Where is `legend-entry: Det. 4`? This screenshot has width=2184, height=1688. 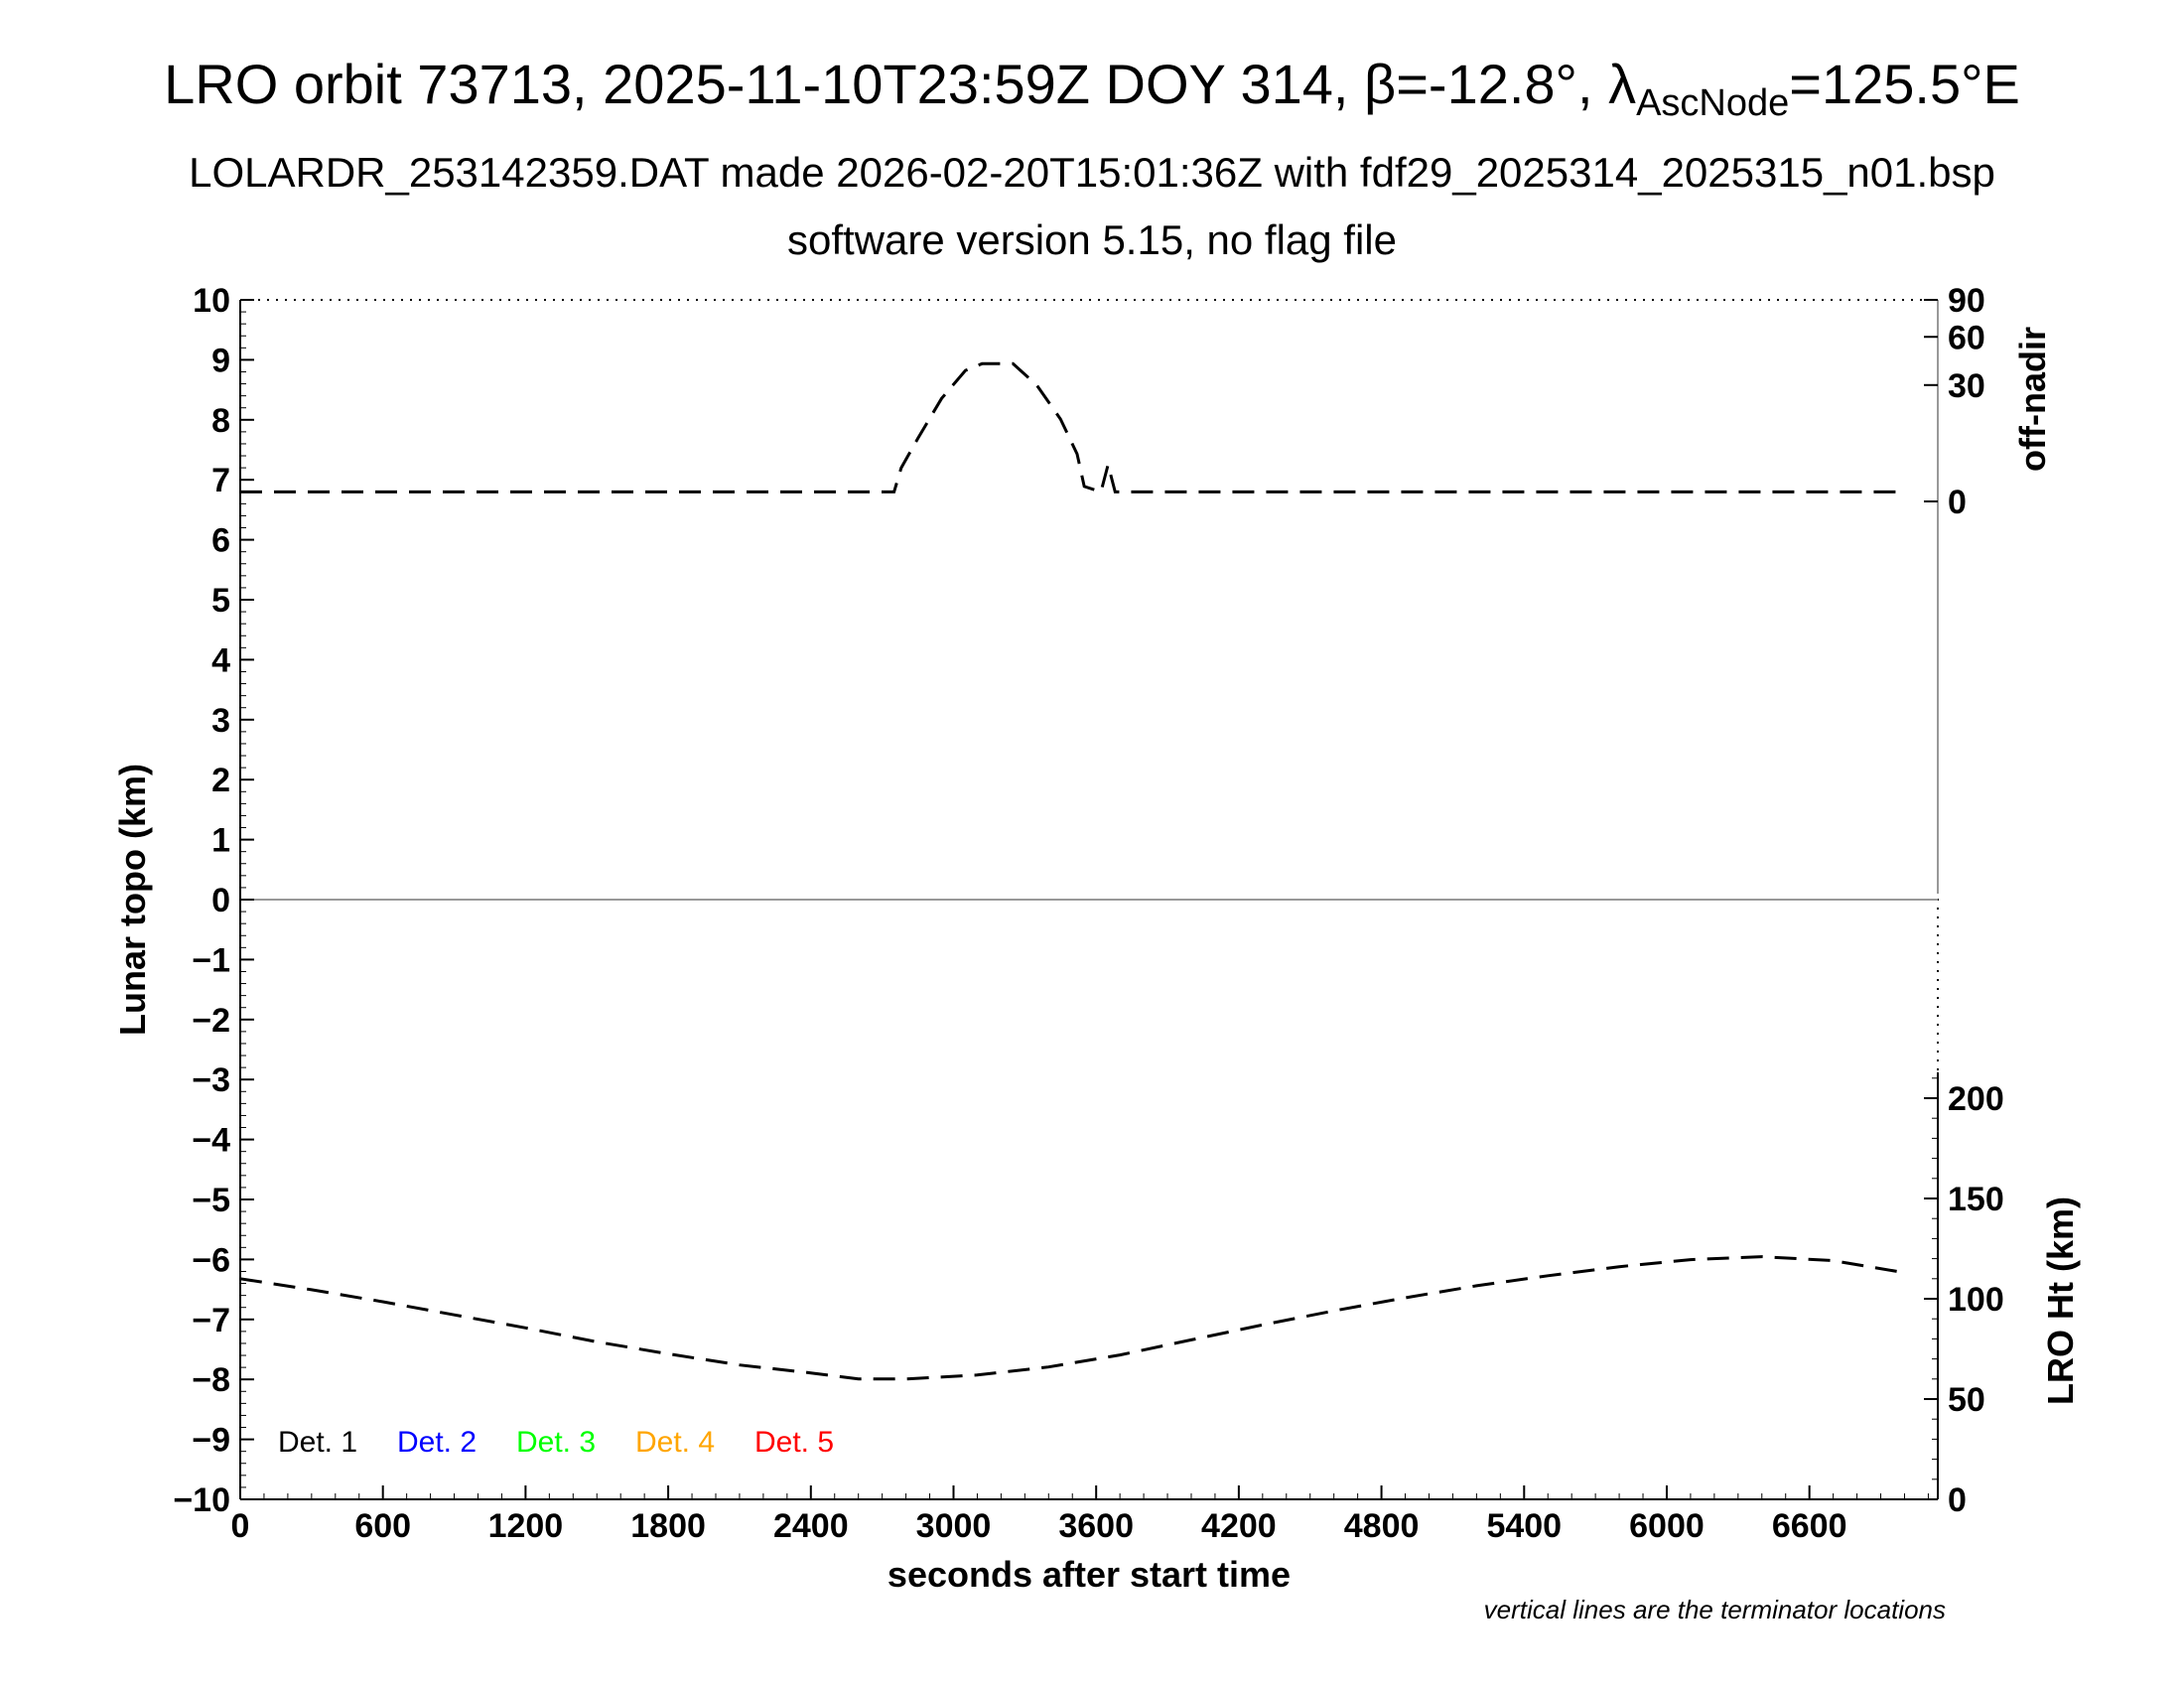 legend-entry: Det. 4 is located at coordinates (675, 1442).